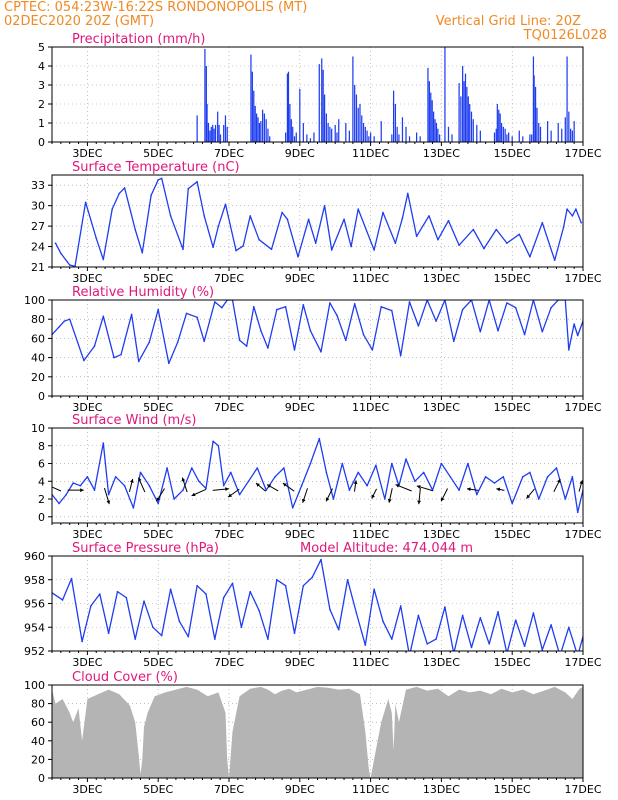  What do you see at coordinates (41, 517) in the screenshot?
I see `y-tick-label: 0` at bounding box center [41, 517].